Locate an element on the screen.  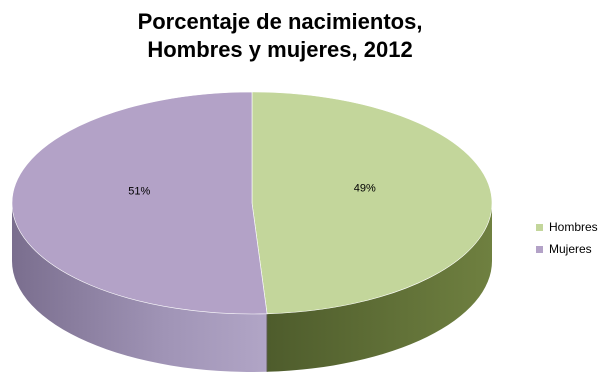
data-label-mujeres: 51% is located at coordinates (139, 192).